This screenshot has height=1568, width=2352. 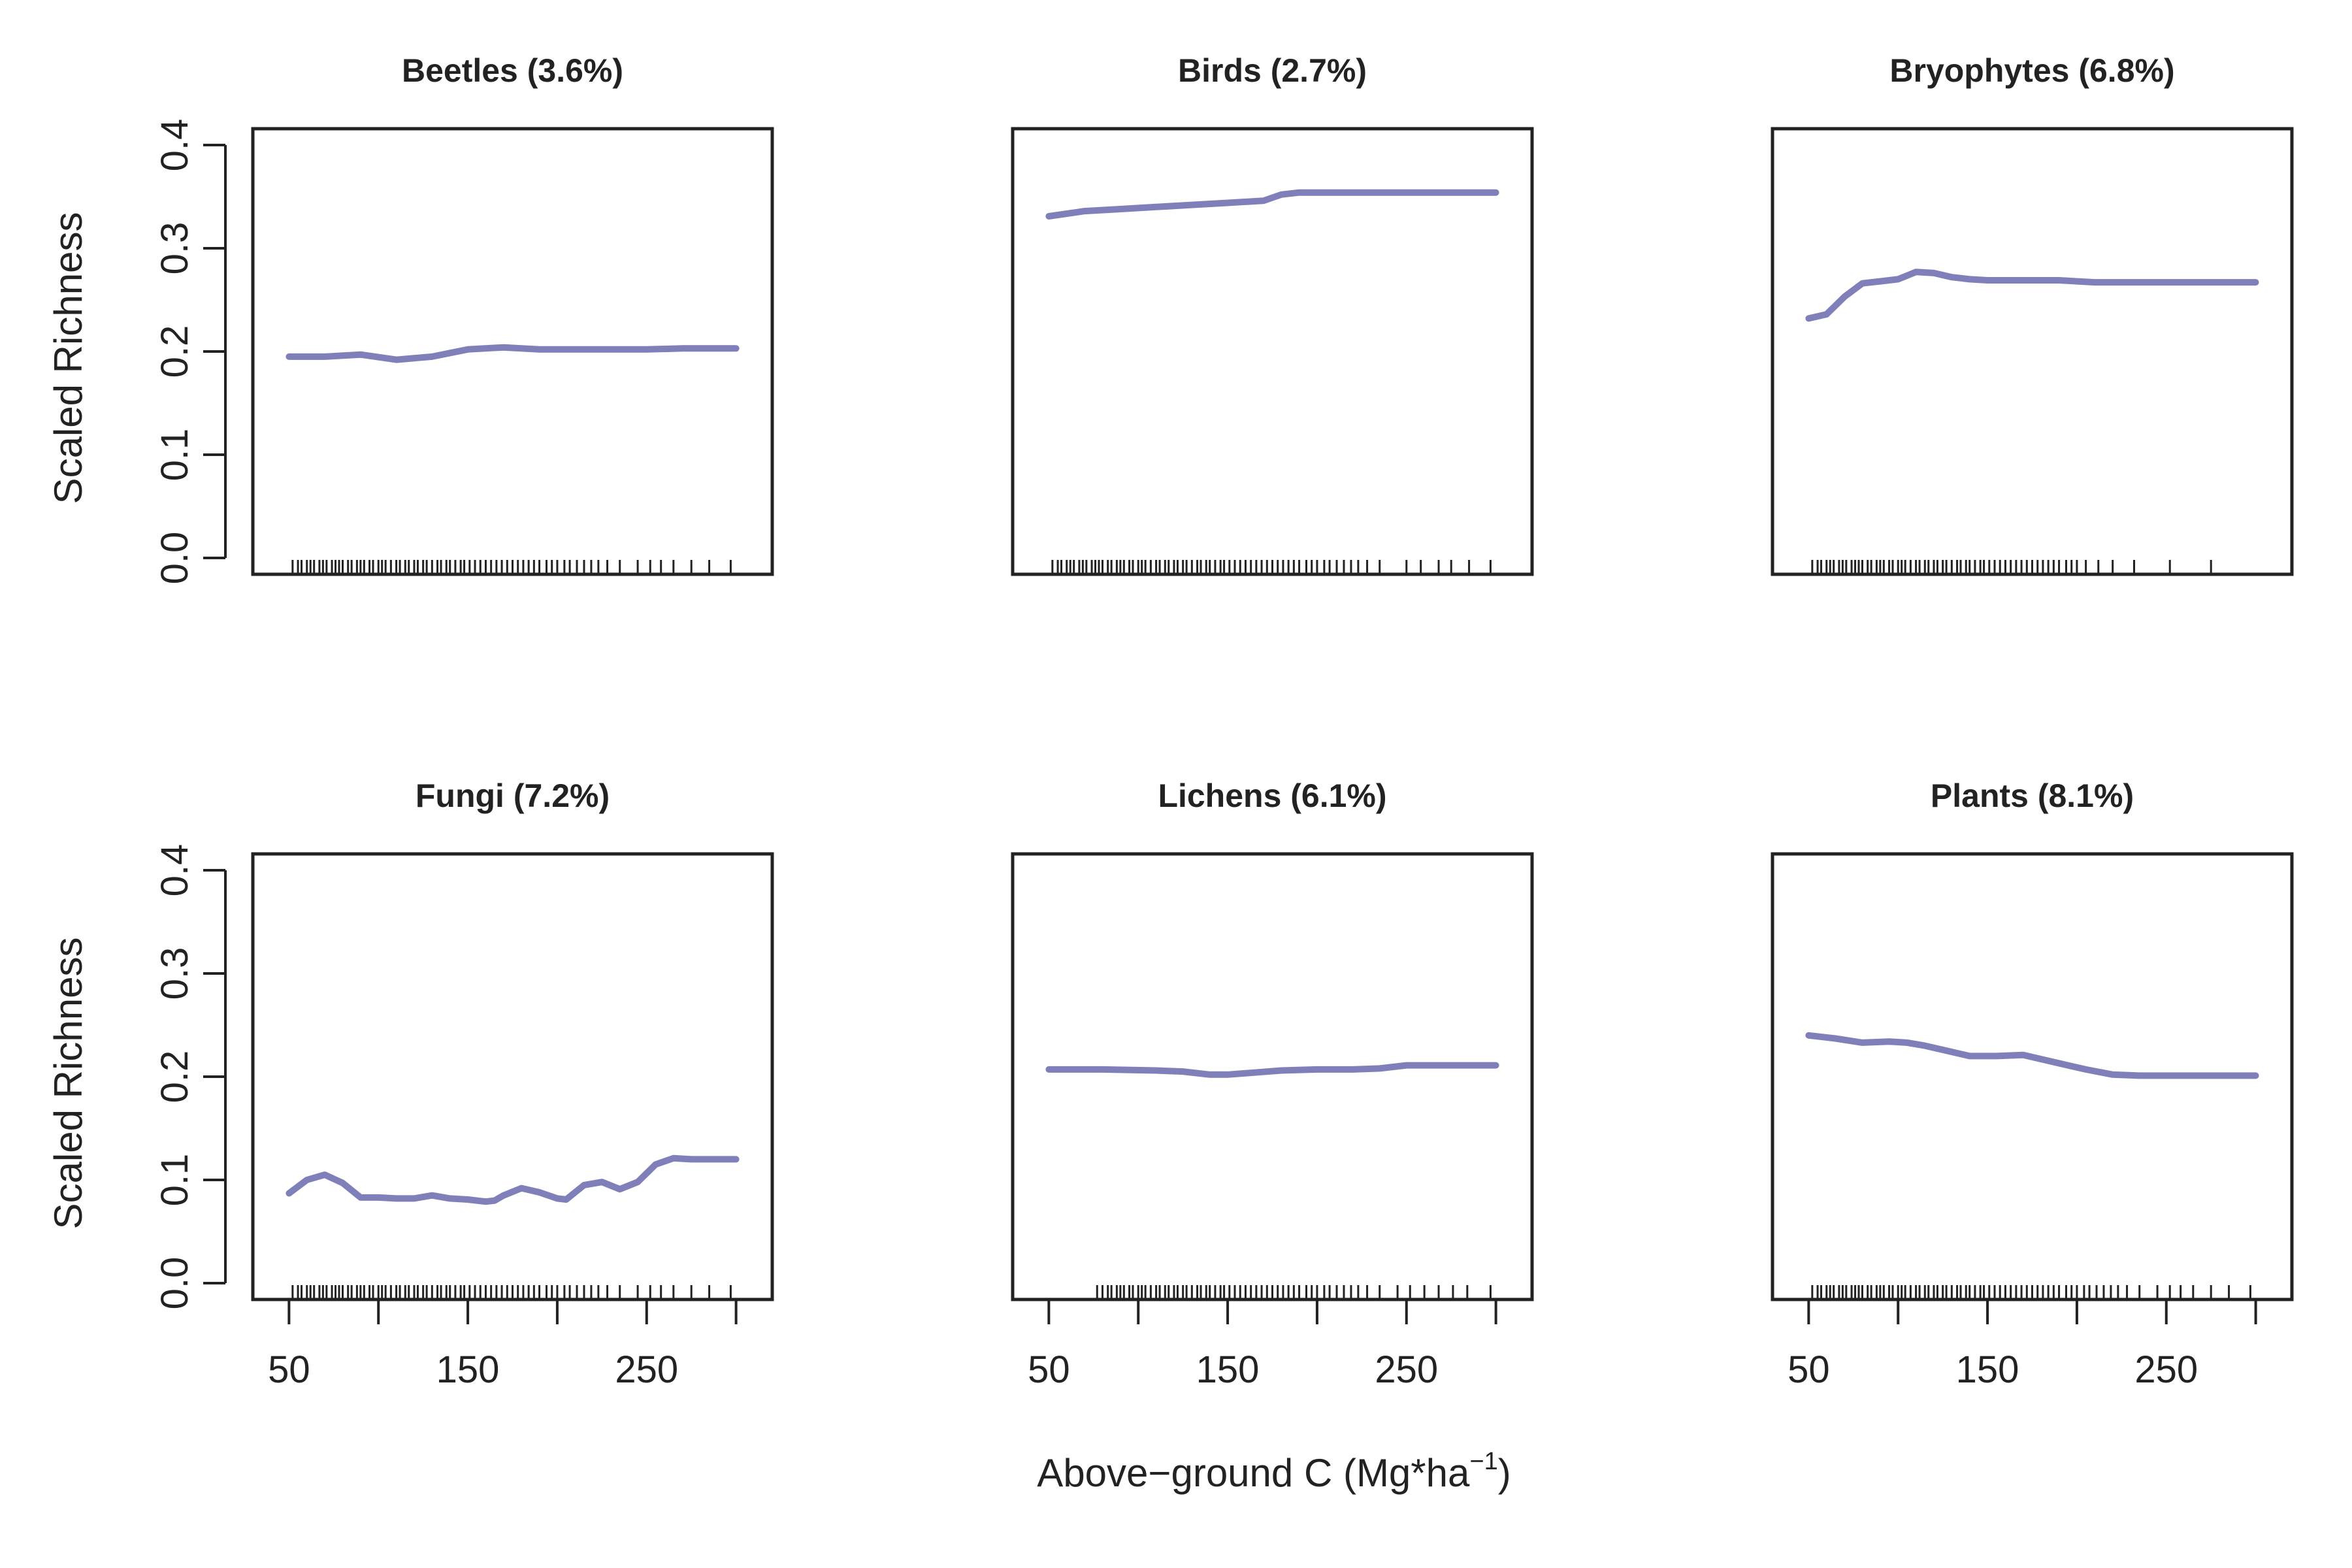 What do you see at coordinates (1504, 1473) in the screenshot?
I see `x-axis-title-close: )` at bounding box center [1504, 1473].